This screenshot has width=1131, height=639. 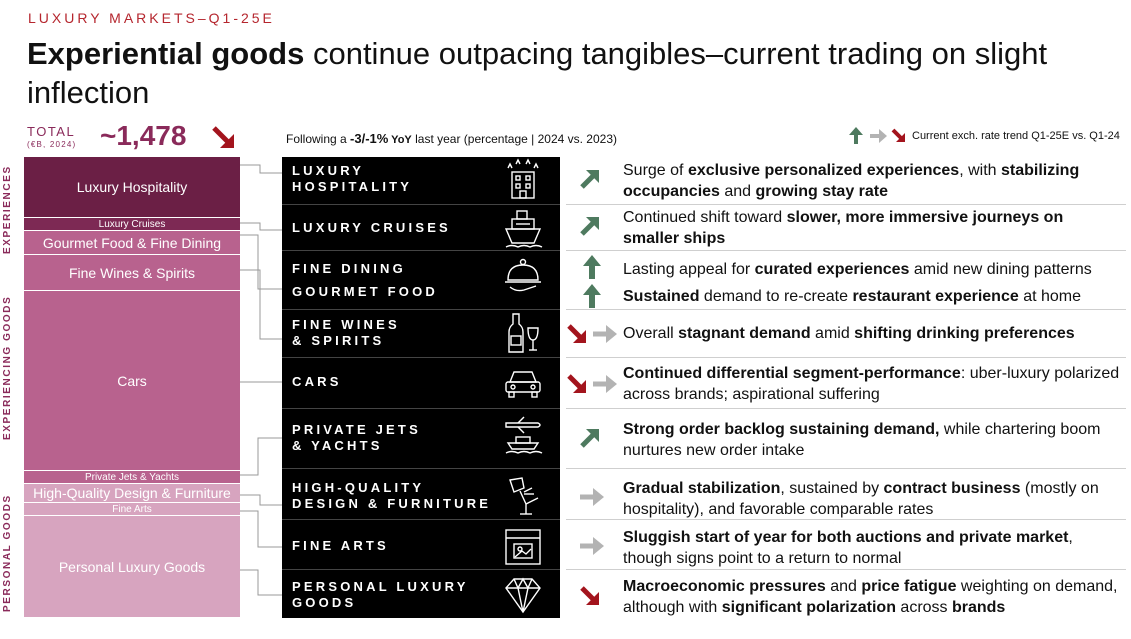 What do you see at coordinates (523, 595) in the screenshot?
I see `diamond-icon` at bounding box center [523, 595].